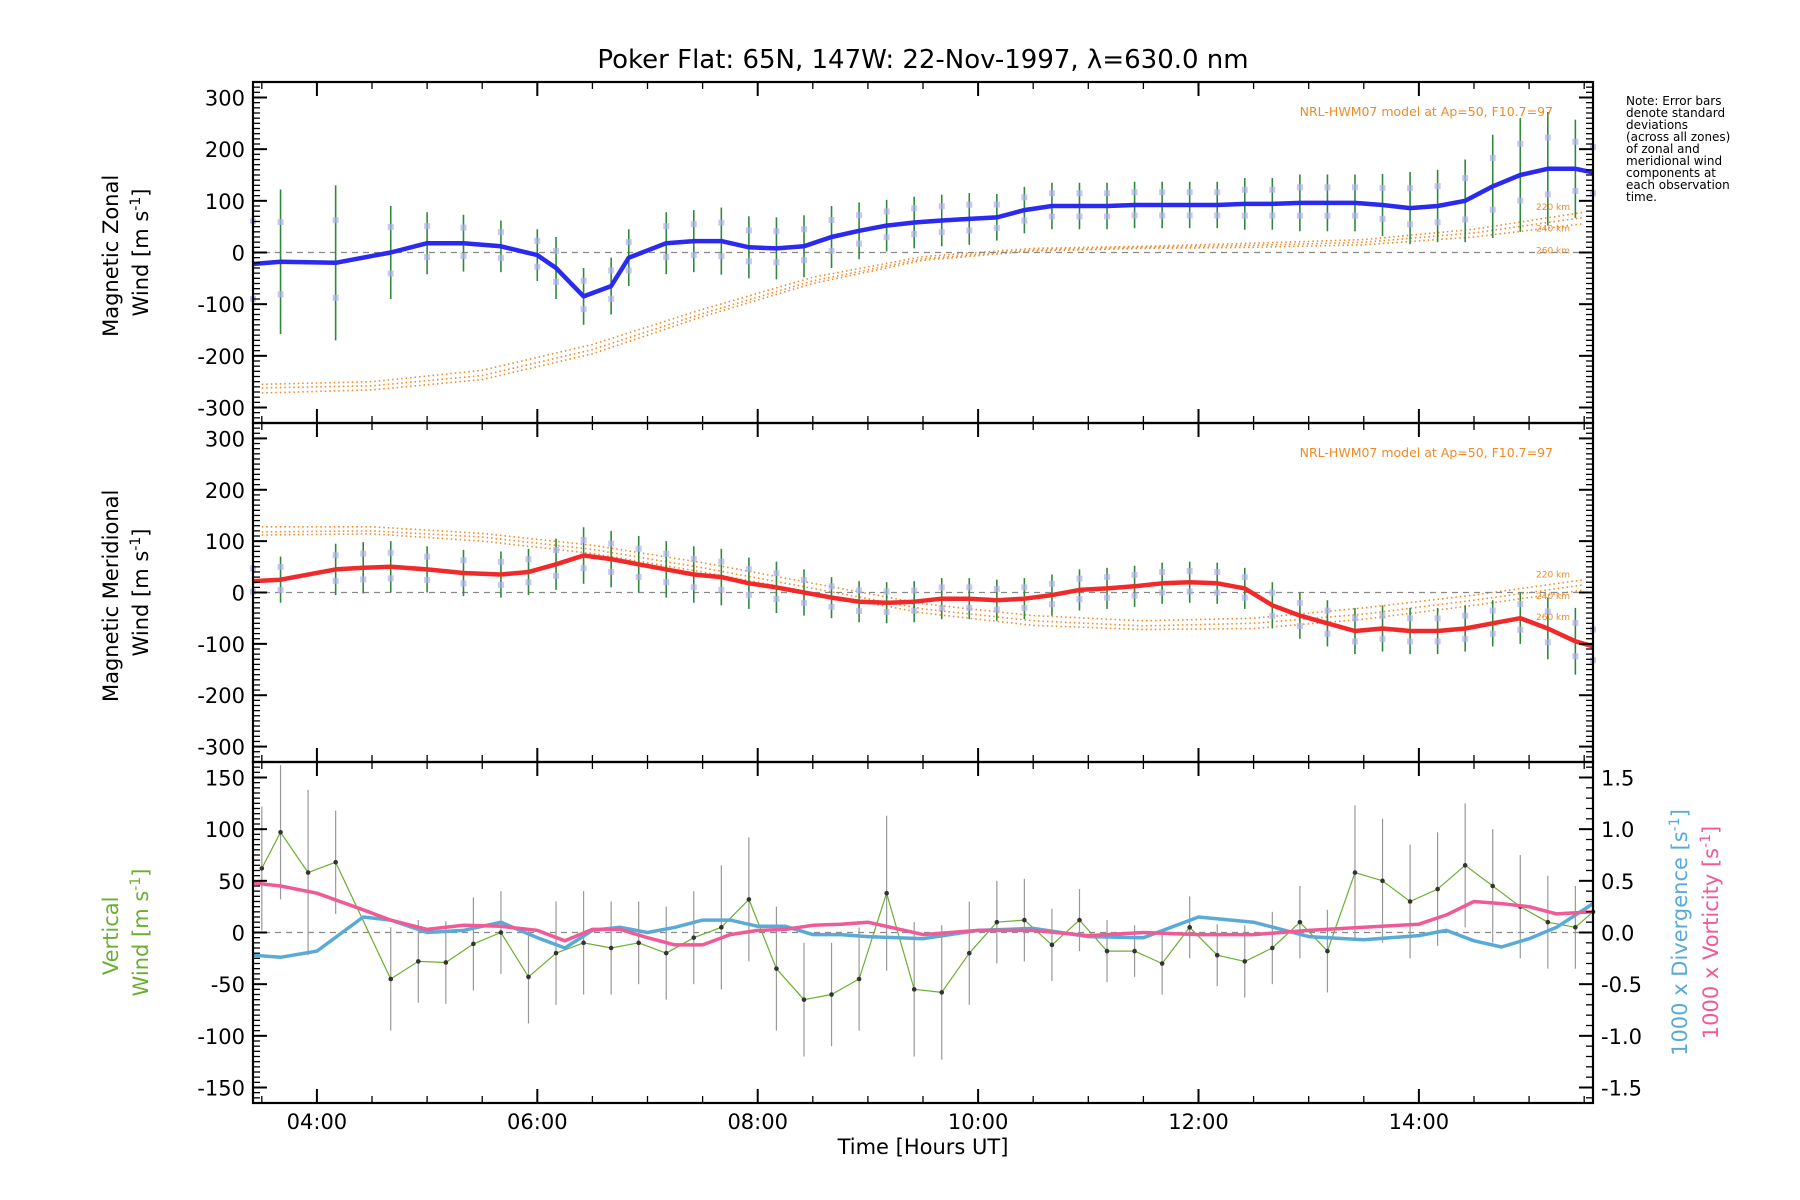  What do you see at coordinates (1711, 830) in the screenshot?
I see `y2-vort-close: ]` at bounding box center [1711, 830].